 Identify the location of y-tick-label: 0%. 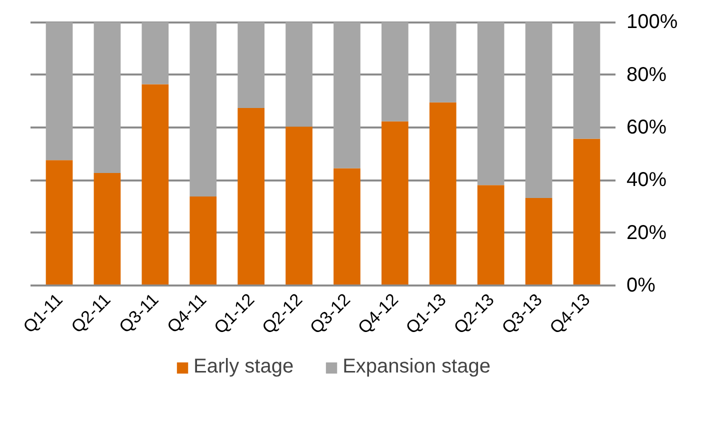
(641, 285).